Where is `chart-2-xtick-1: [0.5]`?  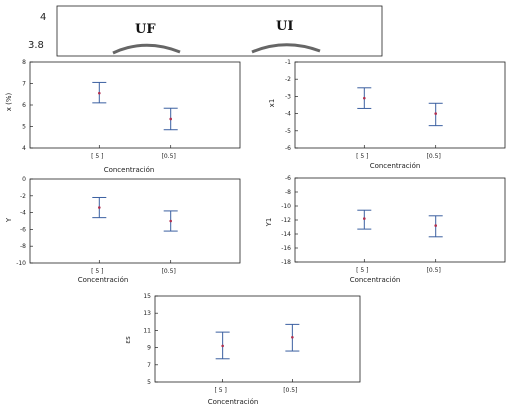 chart-2-xtick-1: [0.5] is located at coordinates (169, 271).